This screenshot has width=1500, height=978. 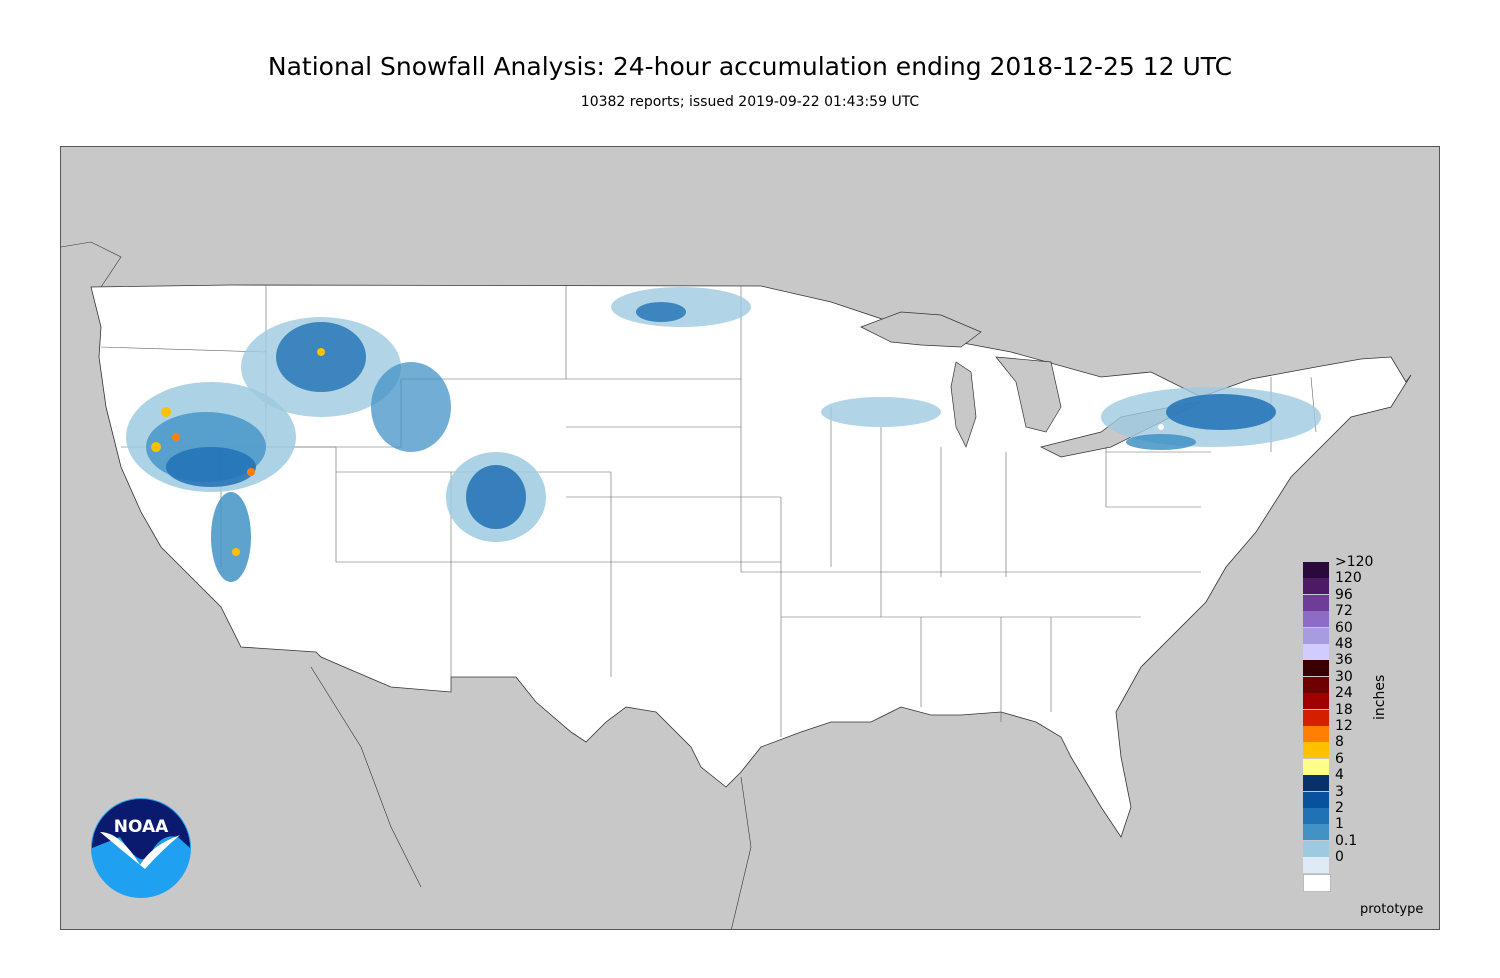 I want to click on noaa-logo-text: NOAA, so click(x=141, y=827).